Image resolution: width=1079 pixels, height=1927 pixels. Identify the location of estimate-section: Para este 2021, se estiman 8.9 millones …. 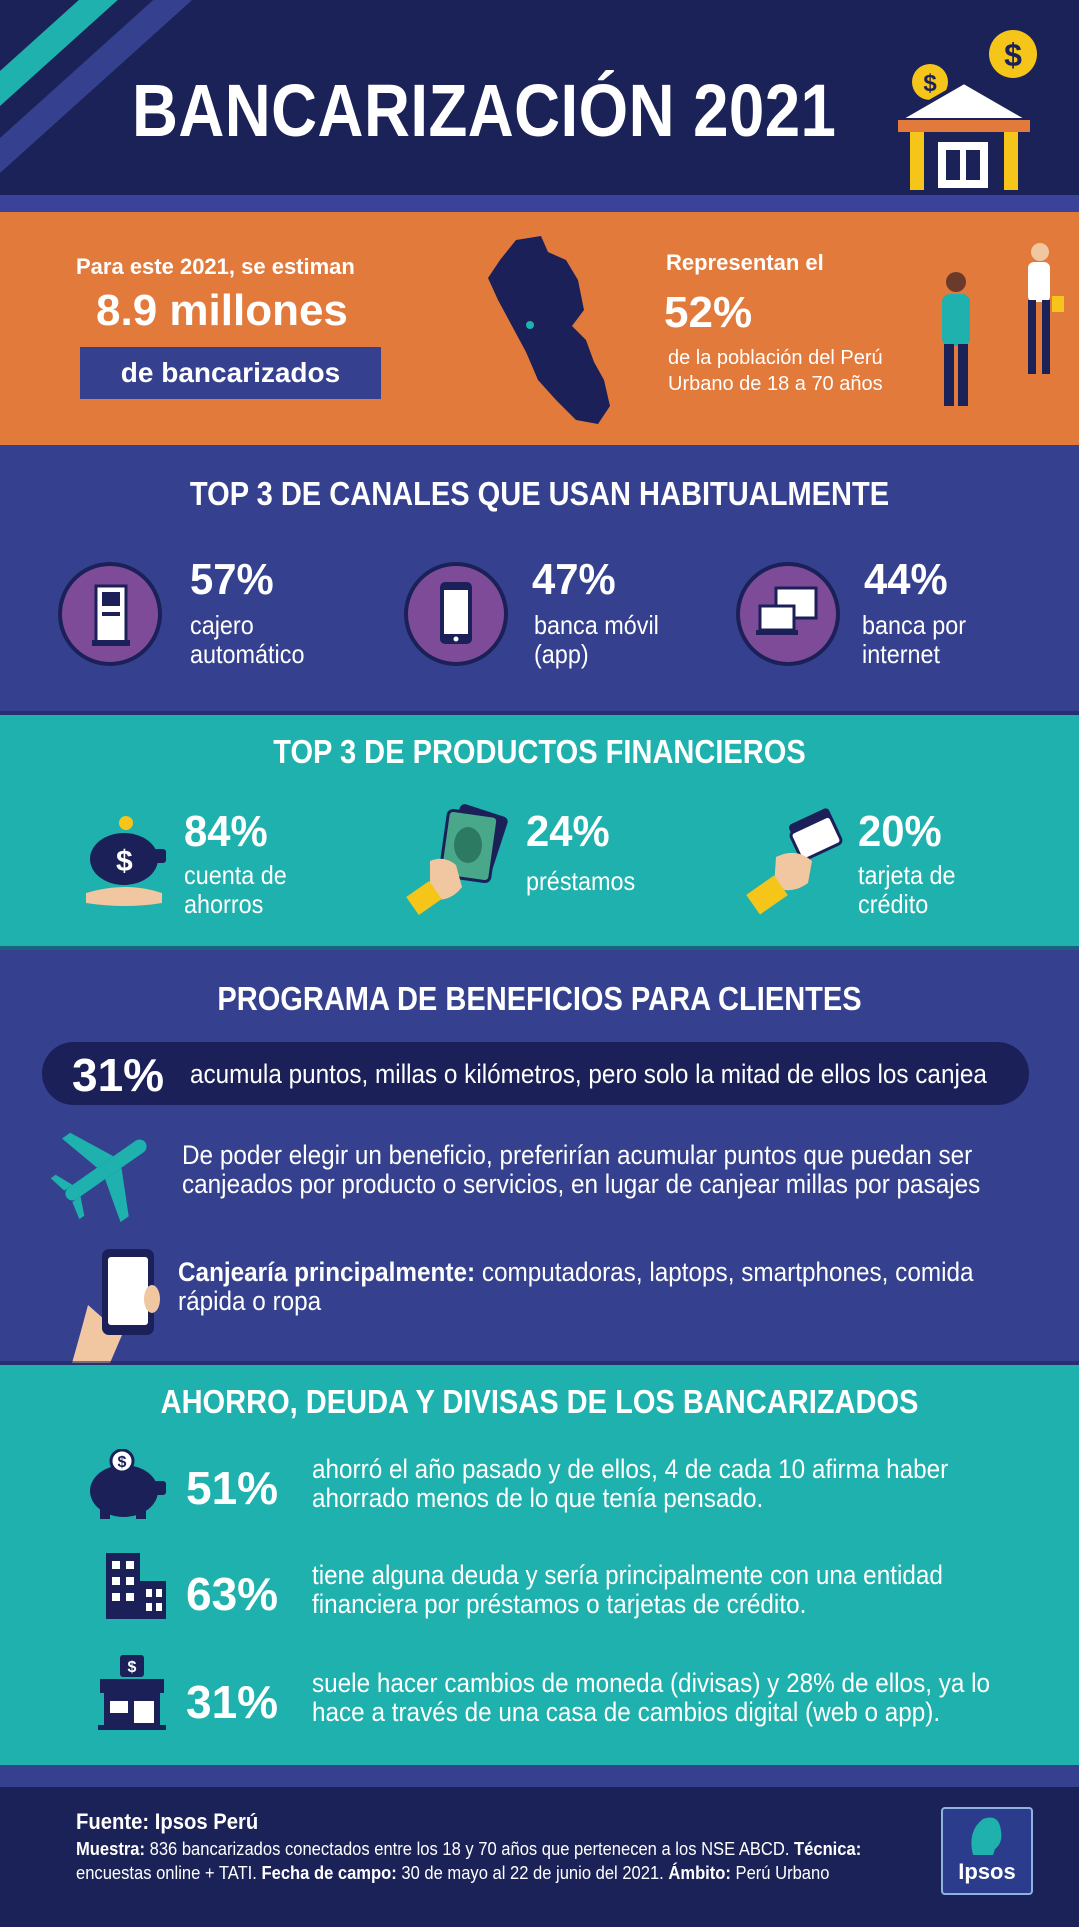
(539, 328).